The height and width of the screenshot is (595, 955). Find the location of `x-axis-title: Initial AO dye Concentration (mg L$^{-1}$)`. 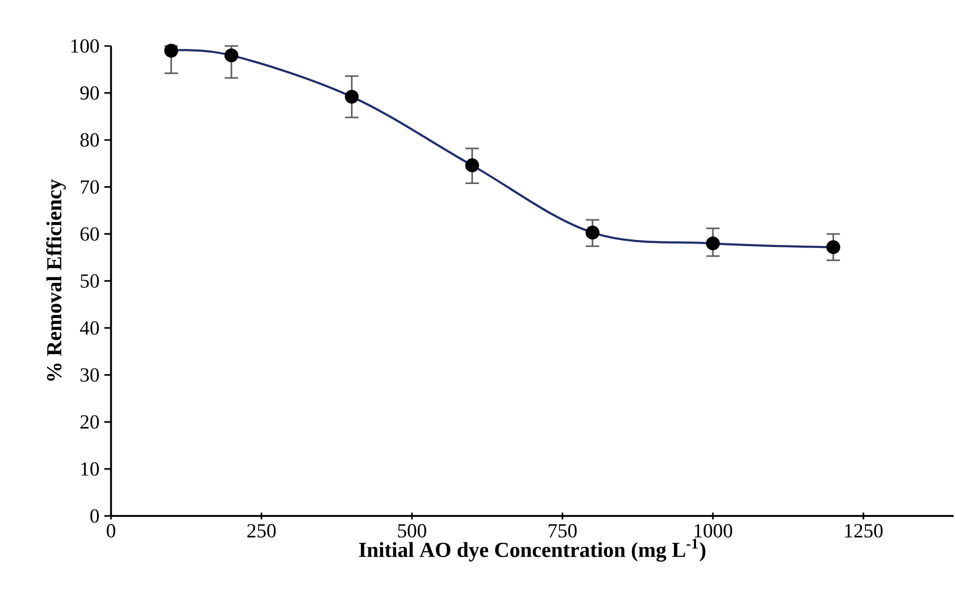

x-axis-title: Initial AO dye Concentration (mg L$^{-1}$) is located at coordinates (532, 550).